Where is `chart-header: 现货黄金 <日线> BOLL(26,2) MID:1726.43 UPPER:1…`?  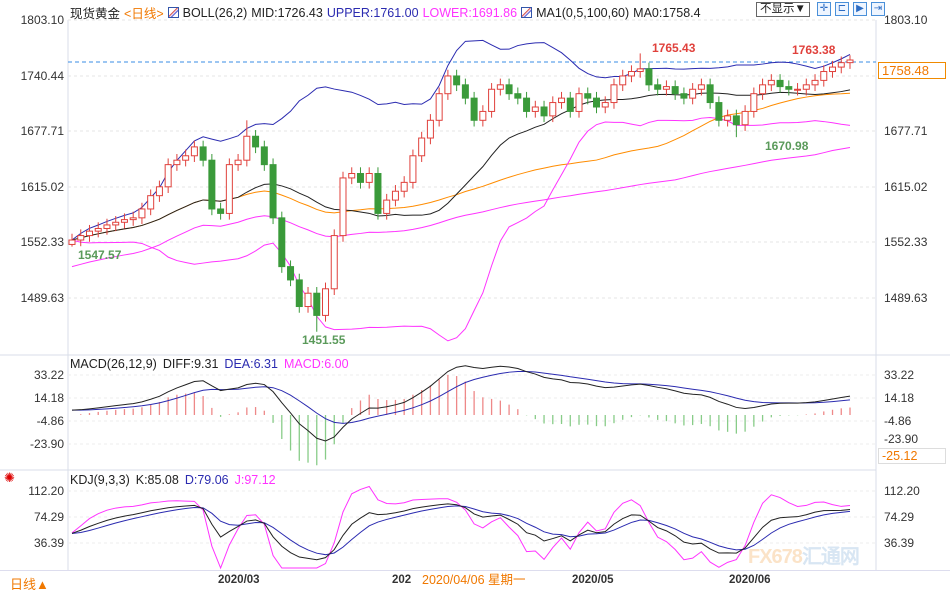
chart-header: 现货黄金 <日线> BOLL(26,2) MID:1726.43 UPPER:1… is located at coordinates (385, 12).